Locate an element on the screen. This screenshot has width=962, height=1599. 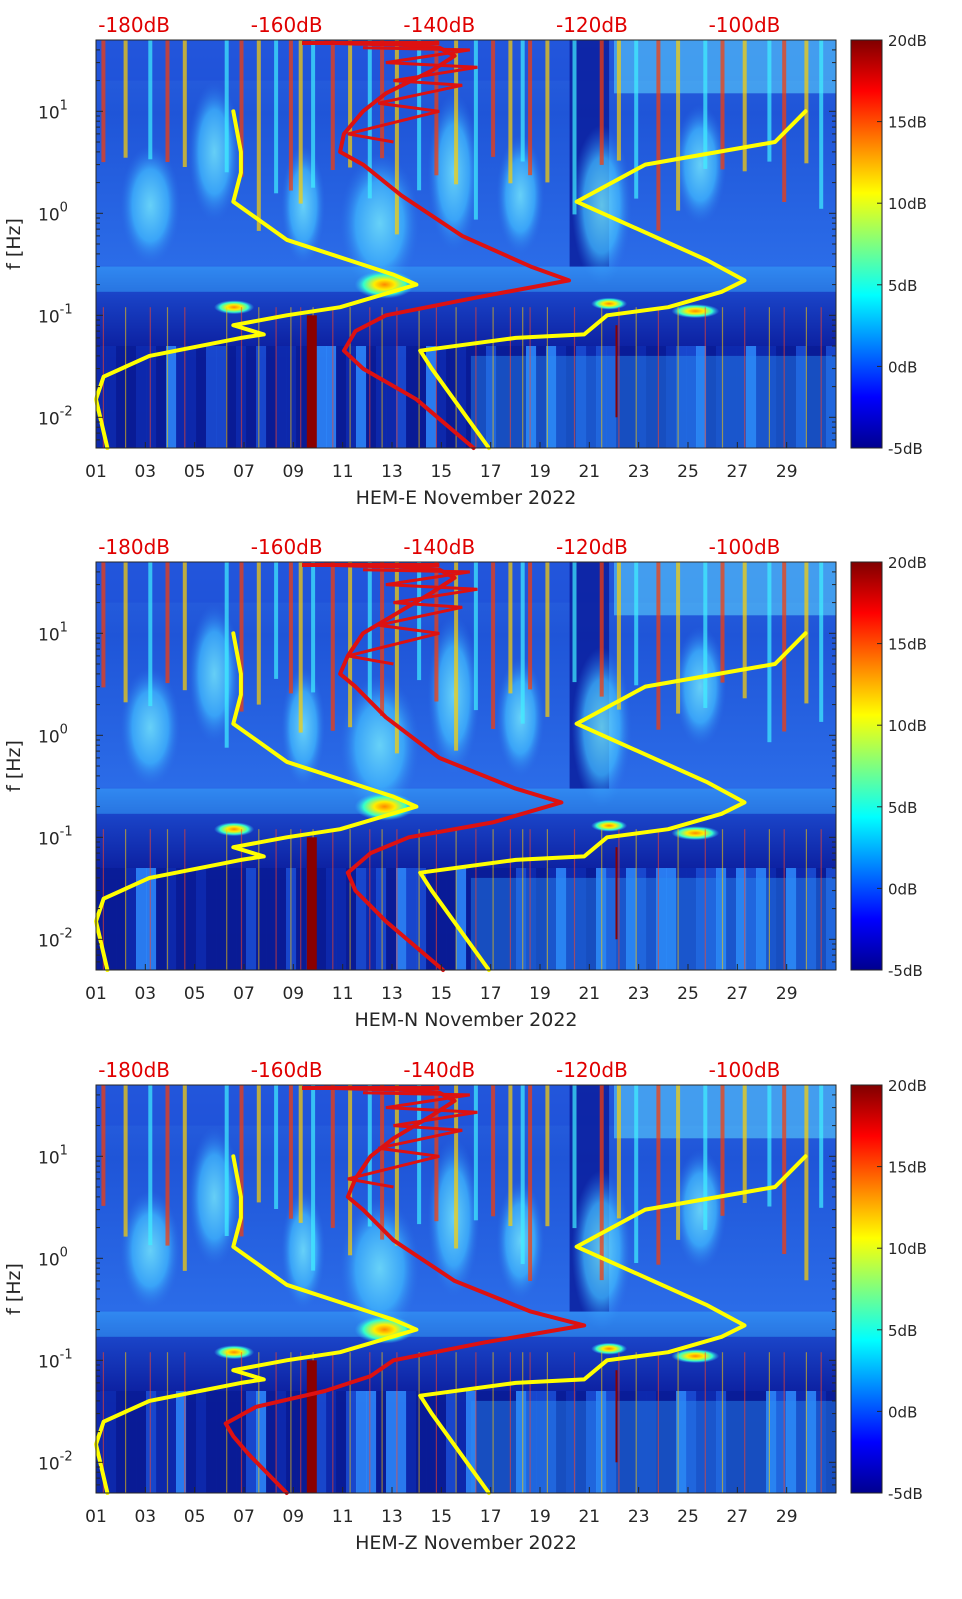
colorbar-label: 5dB is located at coordinates (902, 1331).